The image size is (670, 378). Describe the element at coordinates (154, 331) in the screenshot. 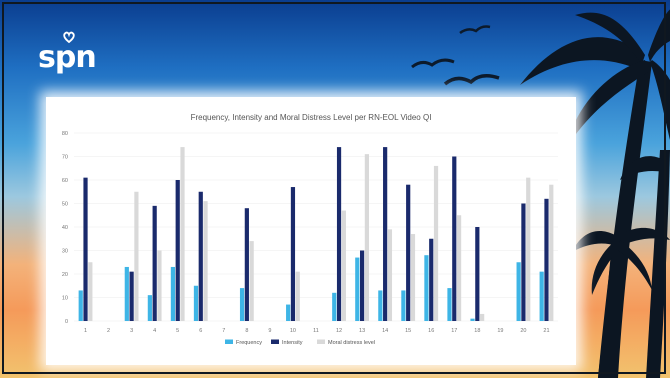

I see `x-tick-label: 4` at that location.